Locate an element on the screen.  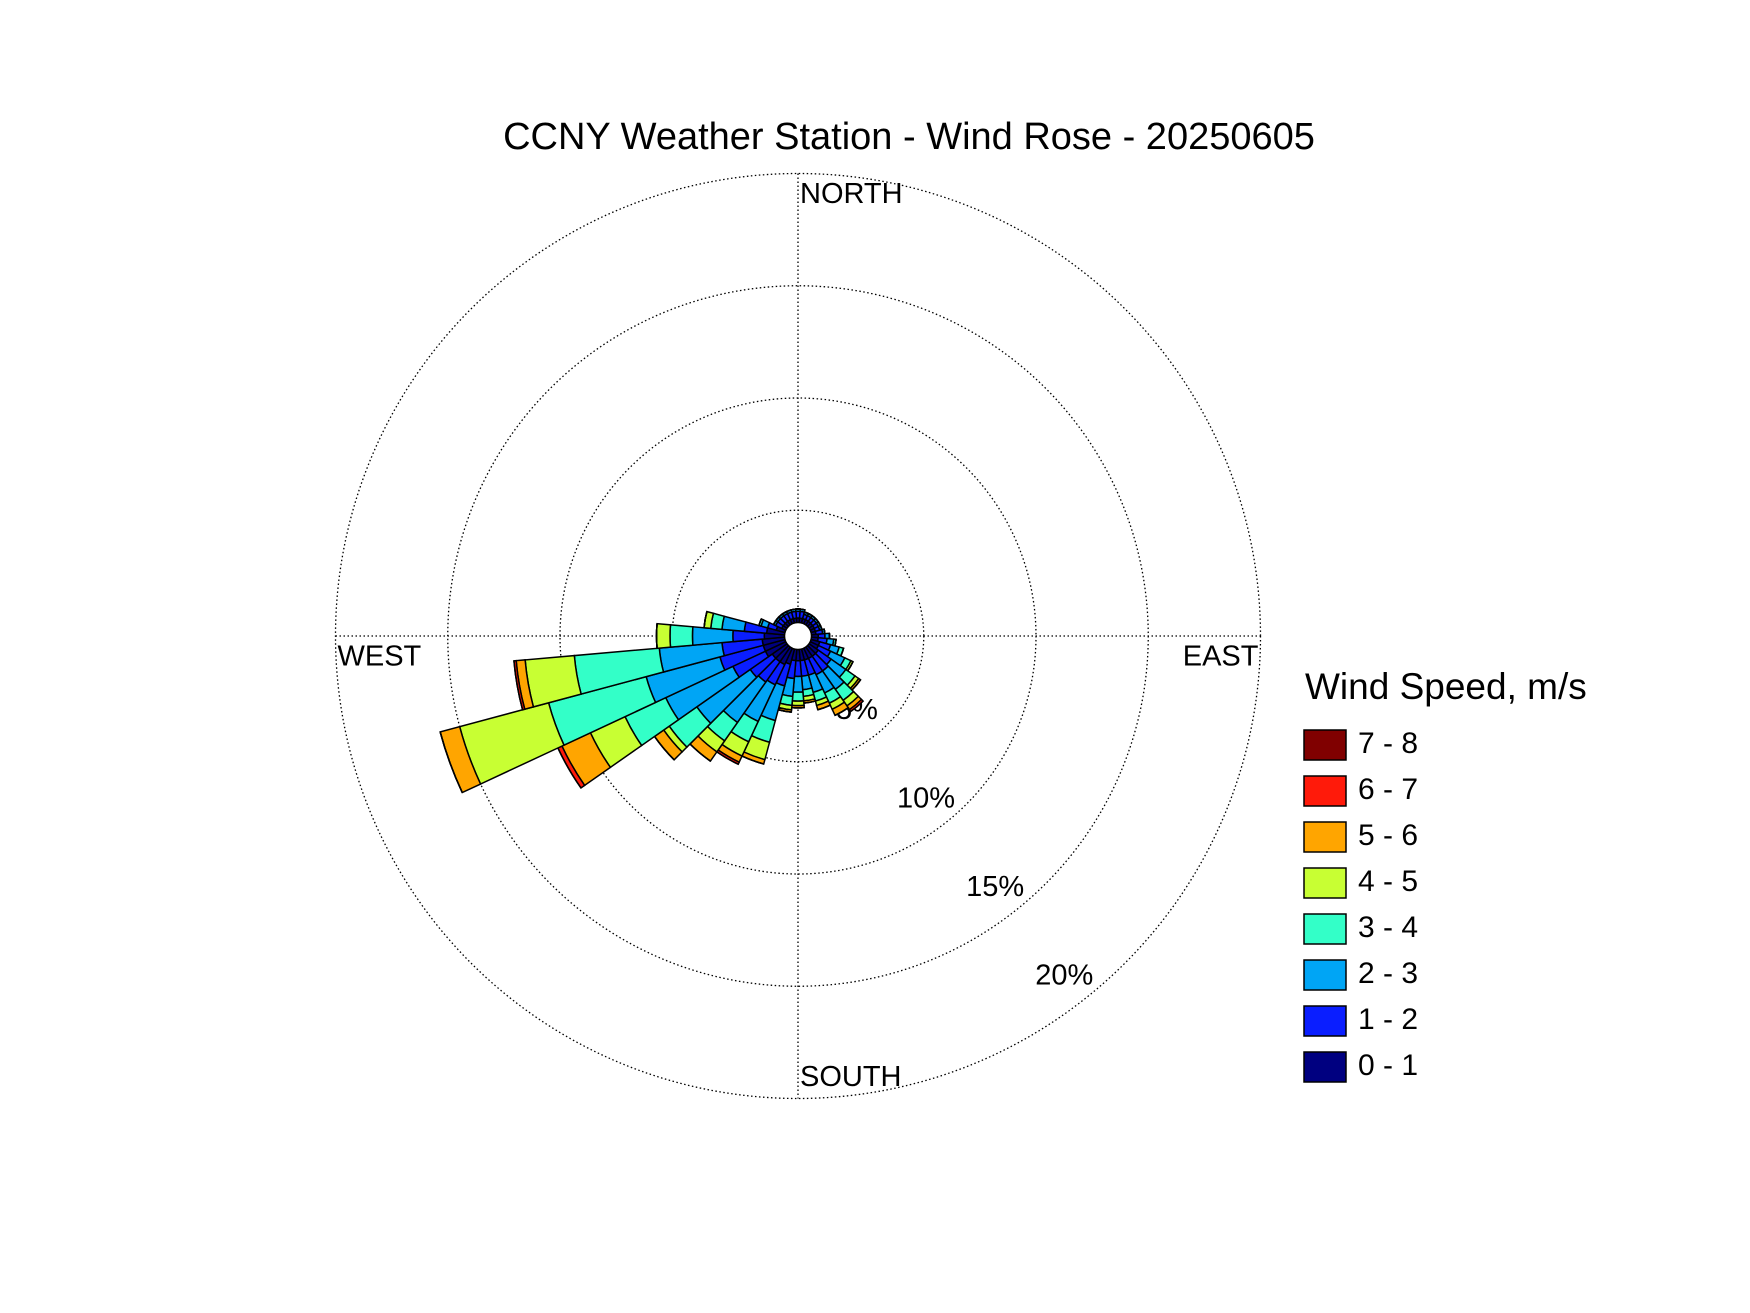
direction-label: SOUTH is located at coordinates (851, 1077).